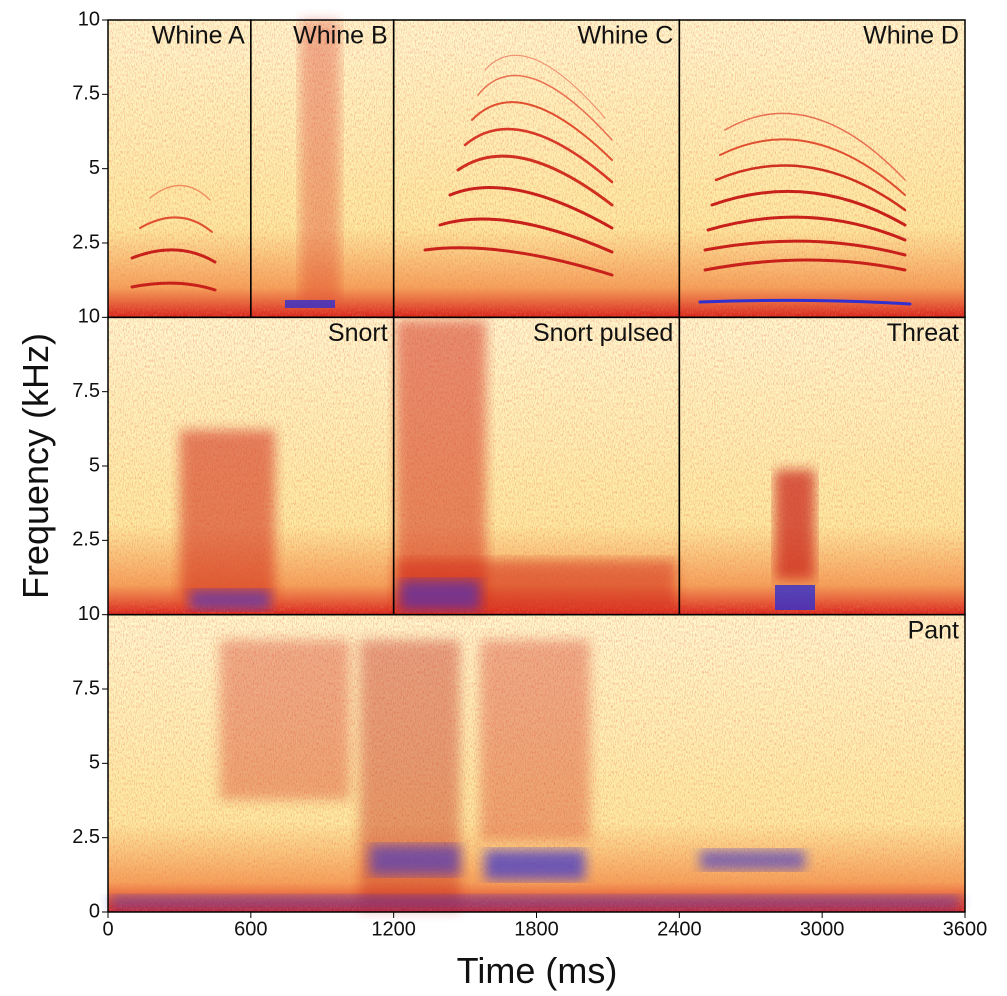 The image size is (1007, 996). What do you see at coordinates (198, 36) in the screenshot?
I see `panel-title: Whine A` at bounding box center [198, 36].